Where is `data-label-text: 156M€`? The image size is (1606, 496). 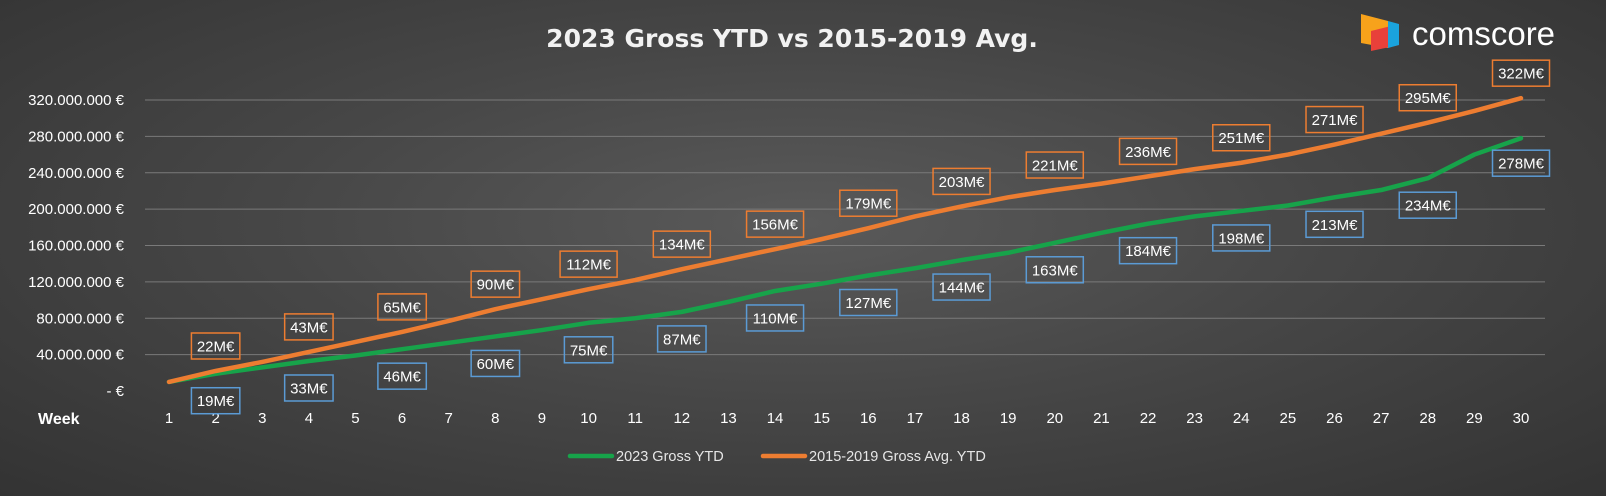 data-label-text: 156M€ is located at coordinates (775, 225).